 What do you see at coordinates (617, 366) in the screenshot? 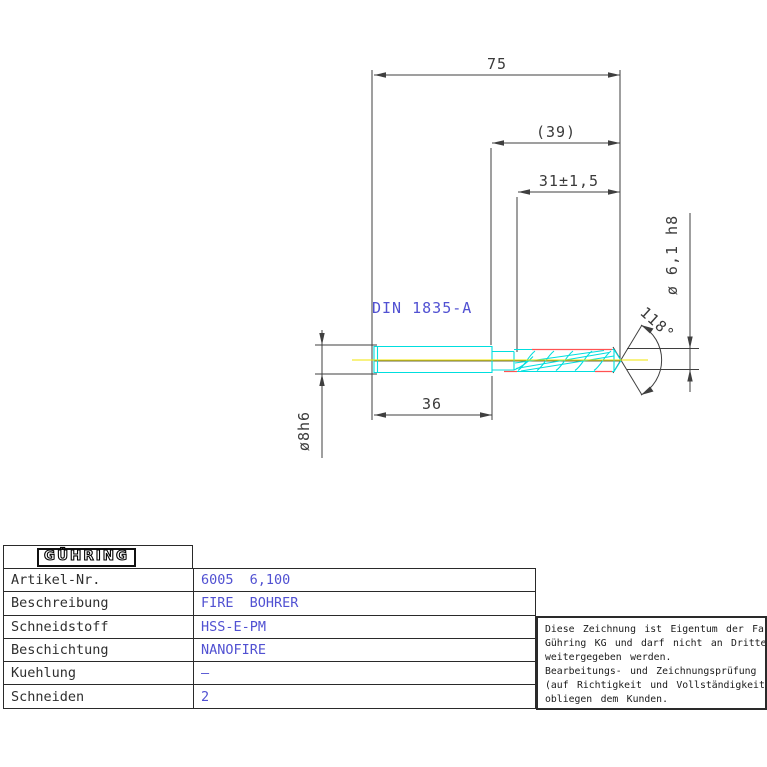
I see `tip-flank-lower` at bounding box center [617, 366].